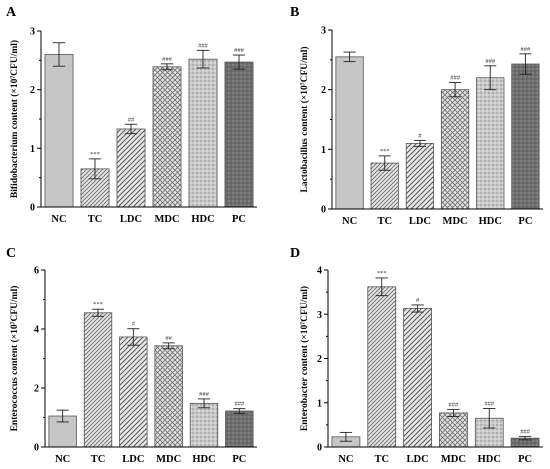 Image resolution: width=550 pixels, height=469 pixels. Describe the element at coordinates (304, 120) in the screenshot. I see `y-axis-label: Lactobacillus content (×10⁷CFU/ml)` at that location.